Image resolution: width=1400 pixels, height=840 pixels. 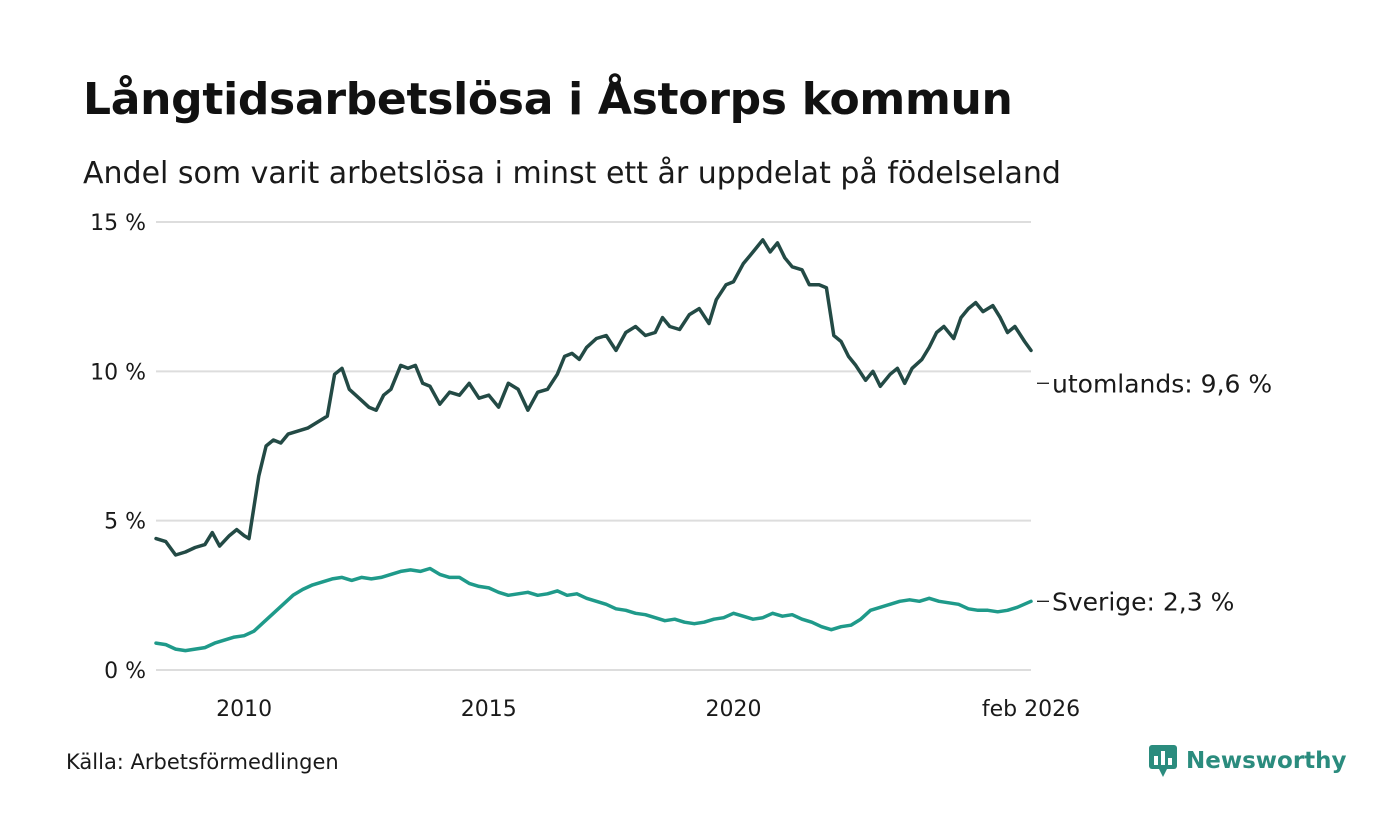 I want to click on x-tick-label-3: feb 2026, so click(x=1031, y=709).